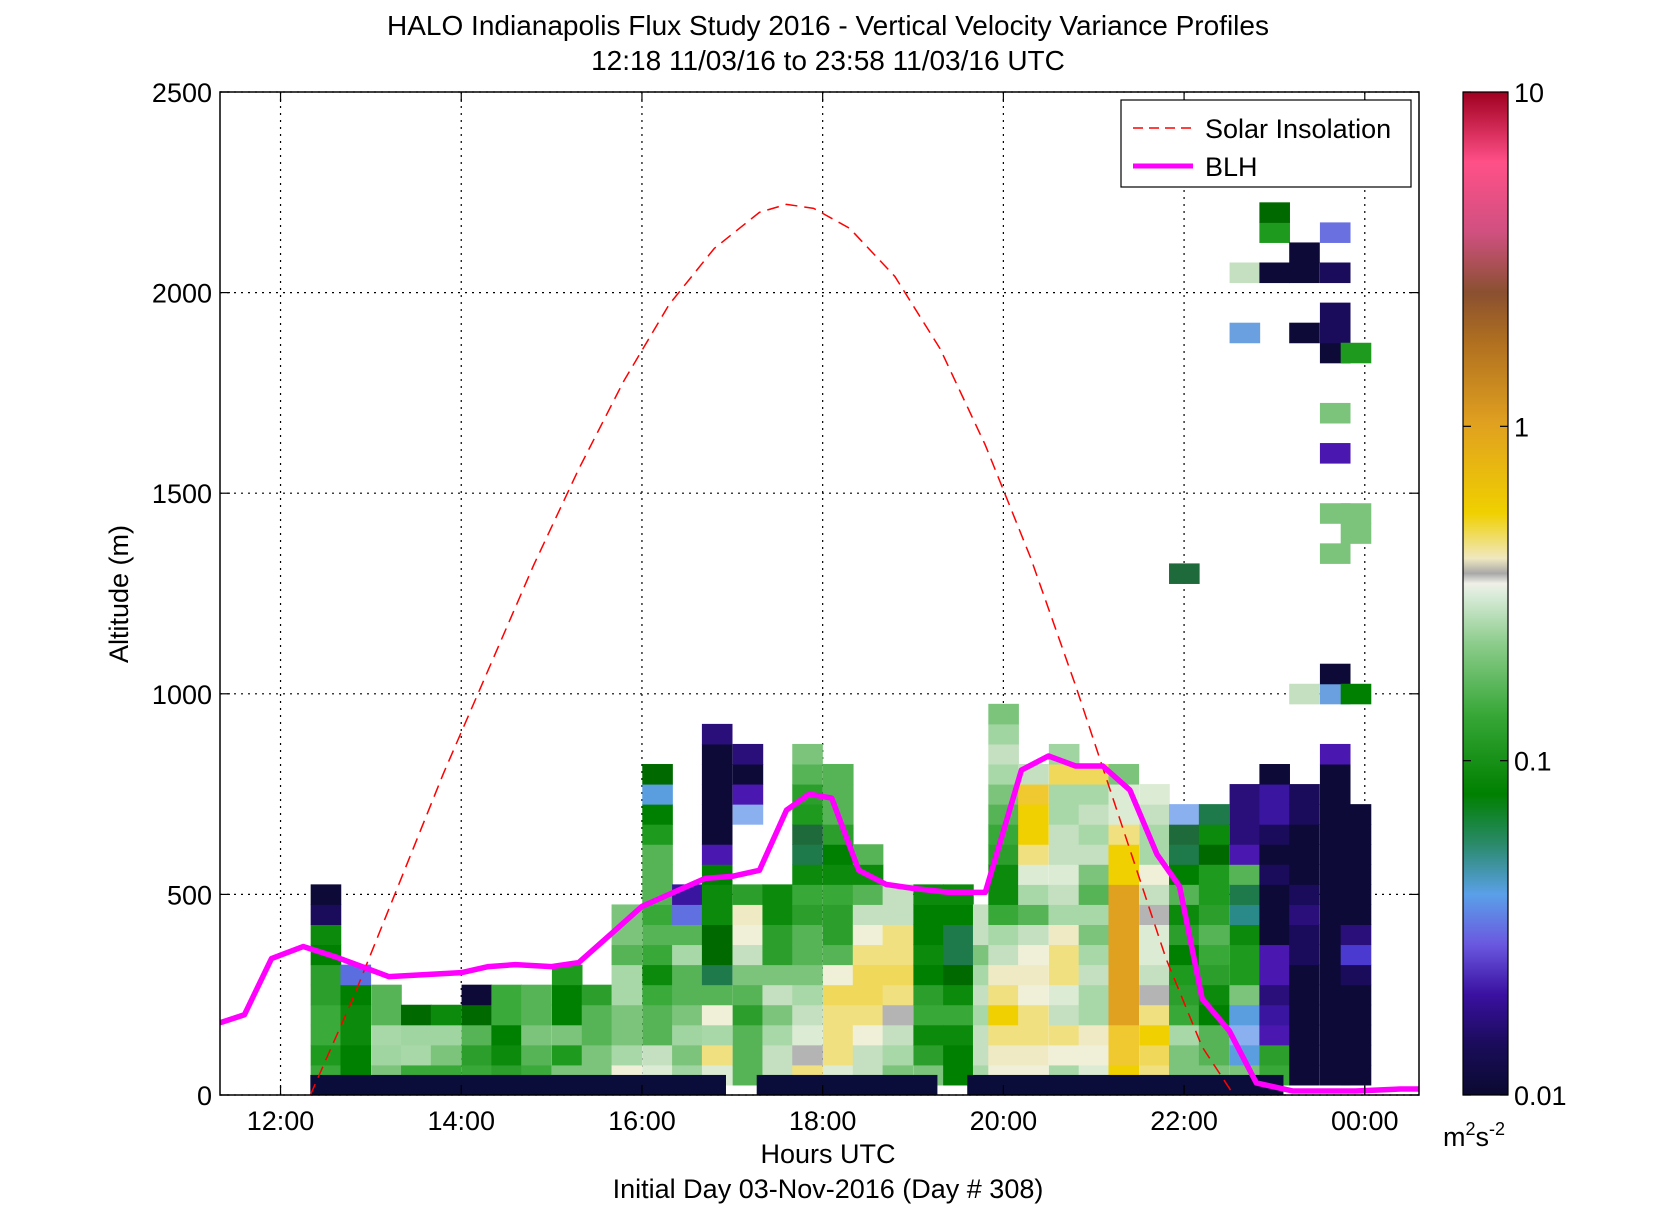 The height and width of the screenshot is (1216, 1679). What do you see at coordinates (182, 494) in the screenshot?
I see `y-tick-label: 1500` at bounding box center [182, 494].